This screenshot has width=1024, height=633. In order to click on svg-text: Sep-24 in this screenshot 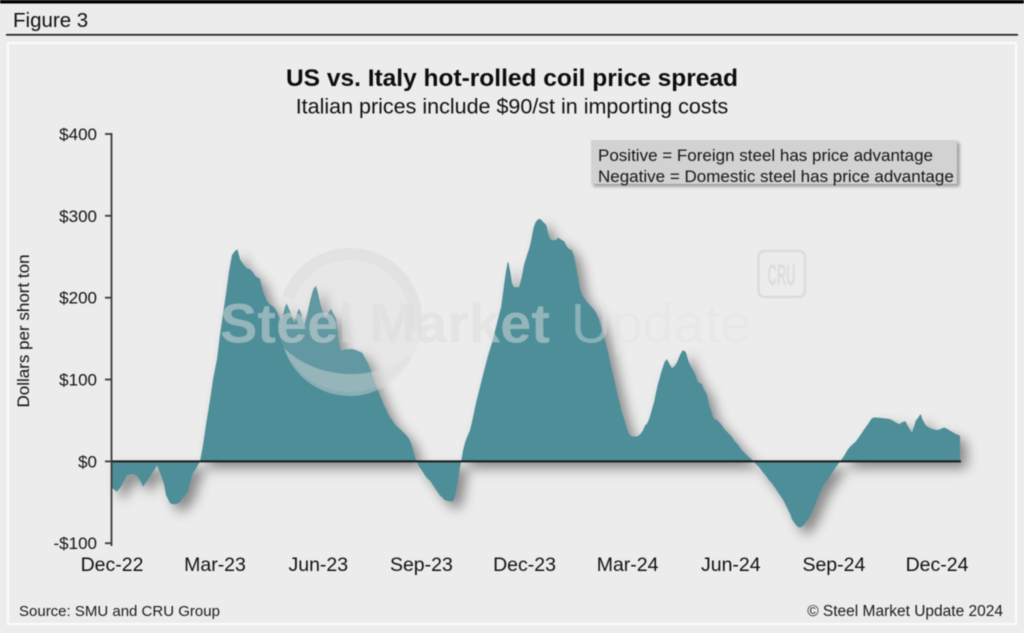, I will do `click(833, 565)`.